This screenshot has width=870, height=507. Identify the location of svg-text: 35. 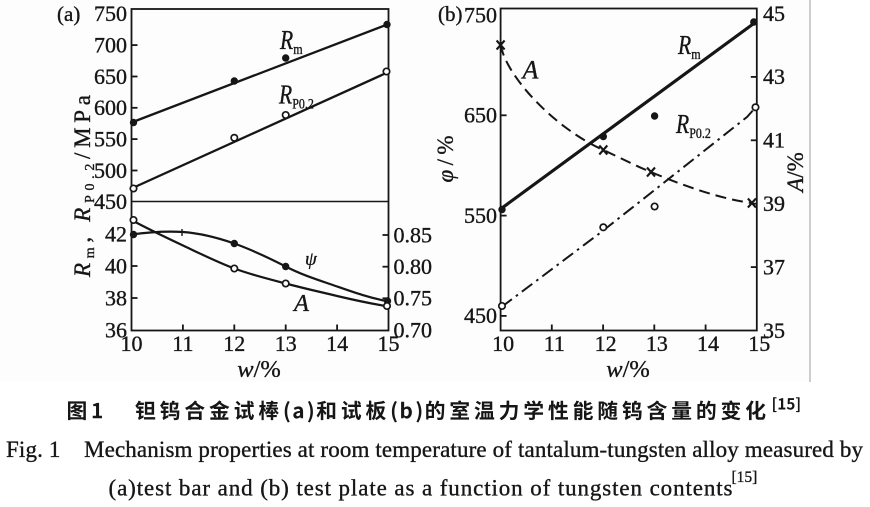
(774, 330).